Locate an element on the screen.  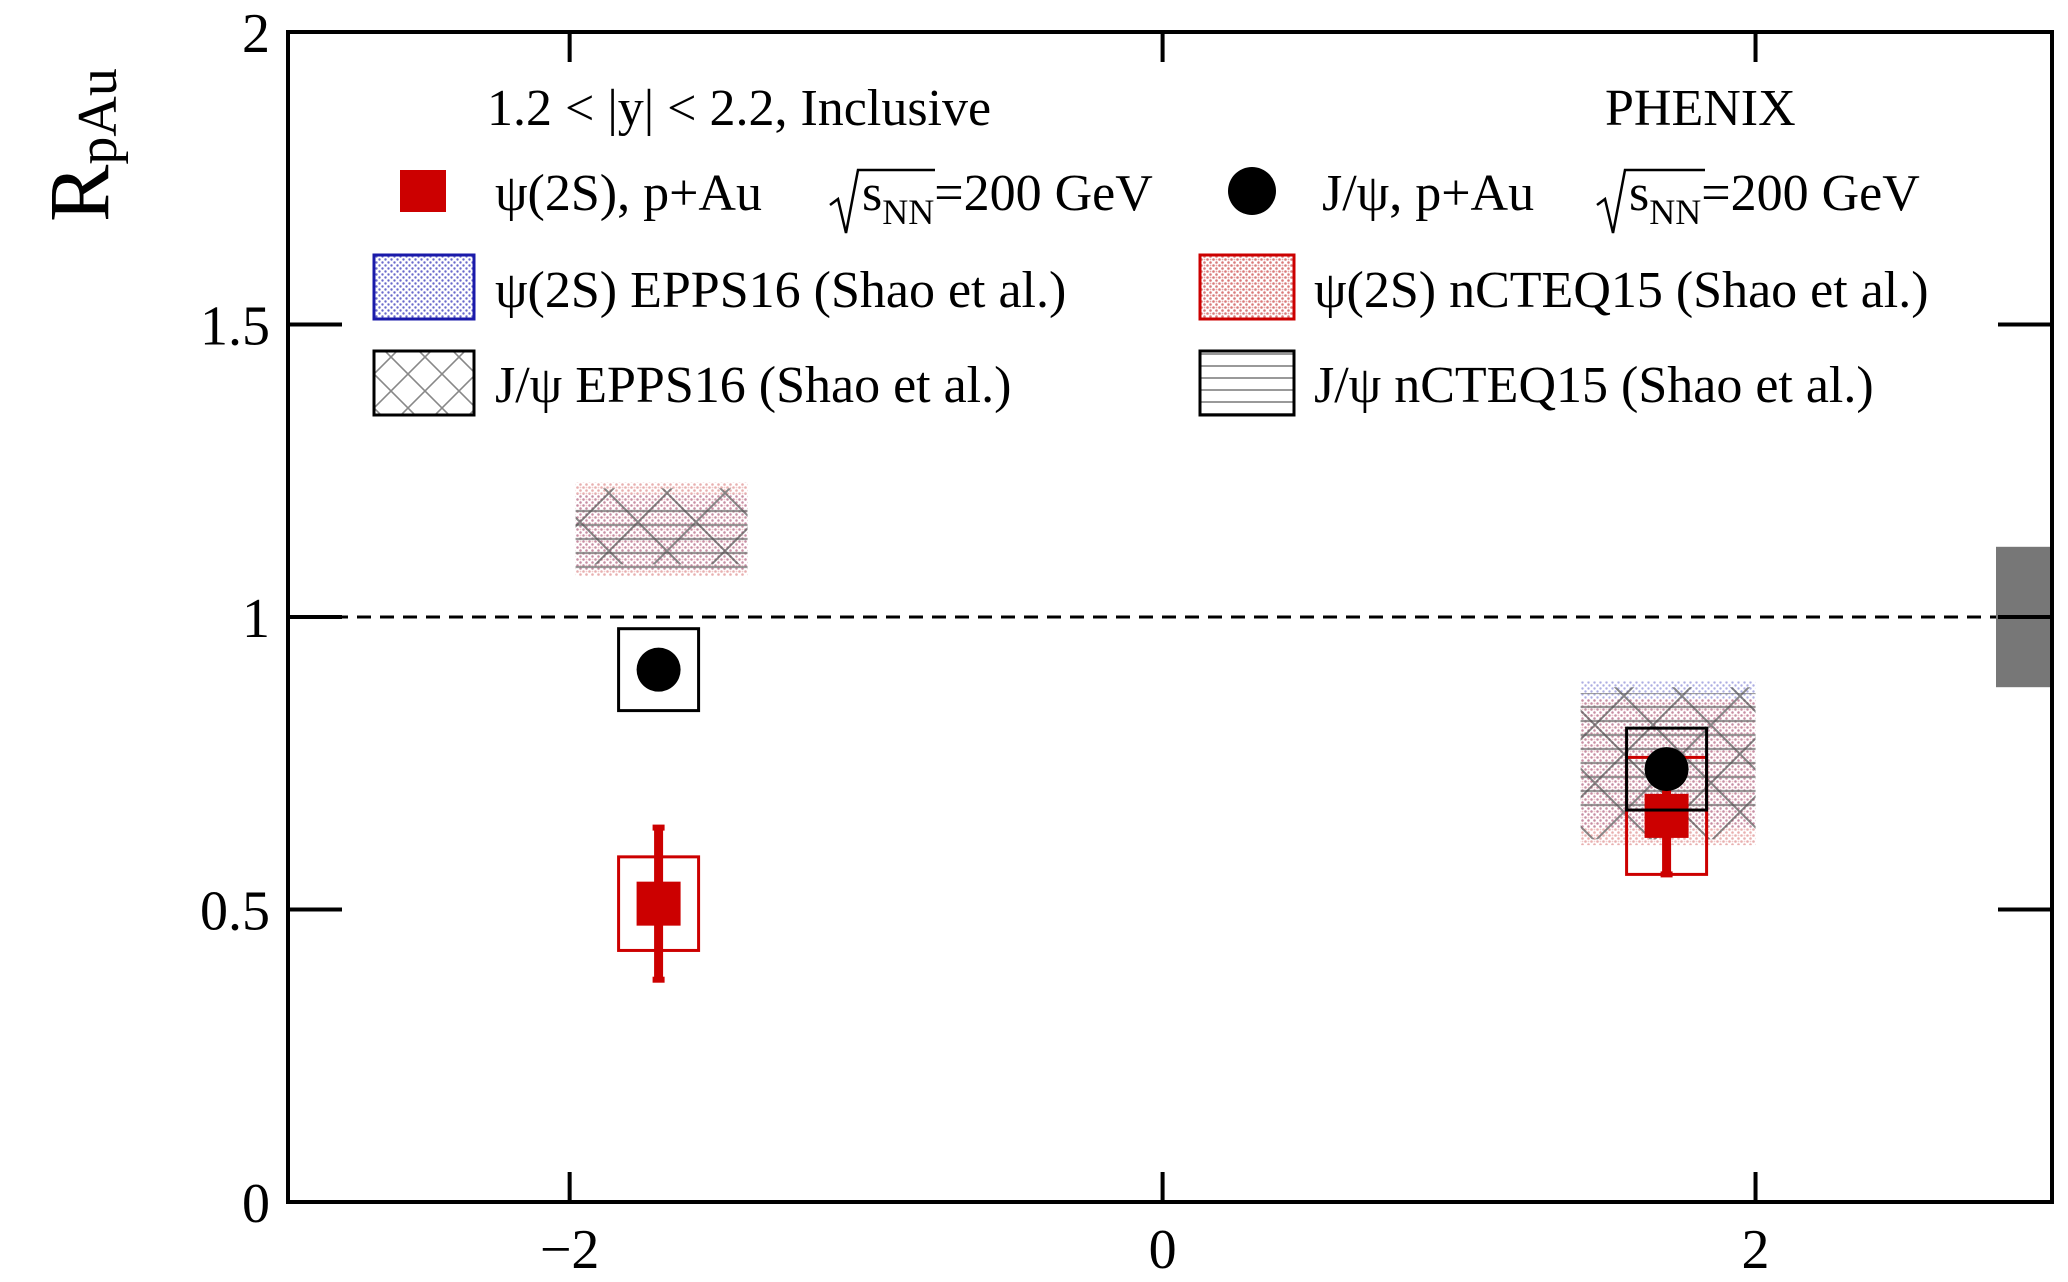
legend-psi2s-energy: sNN=200 GeV is located at coordinates (991, 199).